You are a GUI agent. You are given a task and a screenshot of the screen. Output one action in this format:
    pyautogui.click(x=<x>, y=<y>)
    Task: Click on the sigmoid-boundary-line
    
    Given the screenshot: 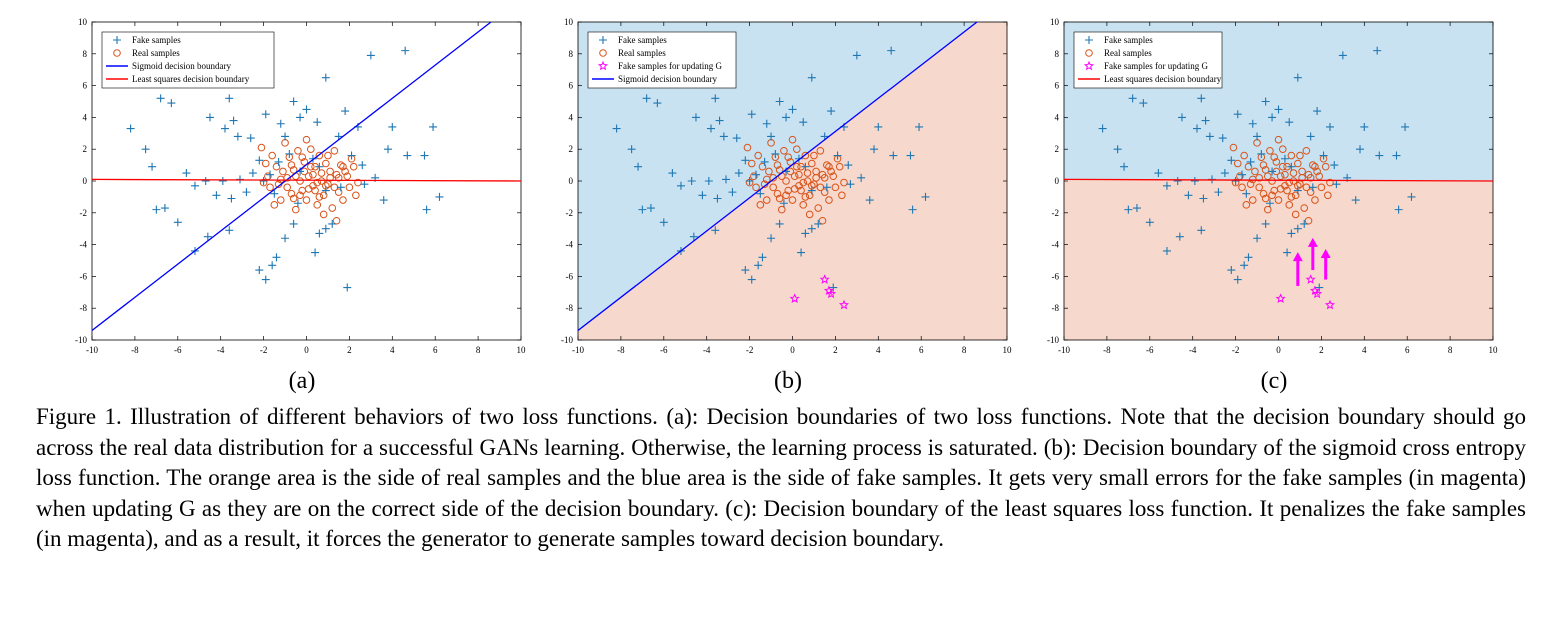 What is the action you would take?
    pyautogui.click(x=778, y=176)
    